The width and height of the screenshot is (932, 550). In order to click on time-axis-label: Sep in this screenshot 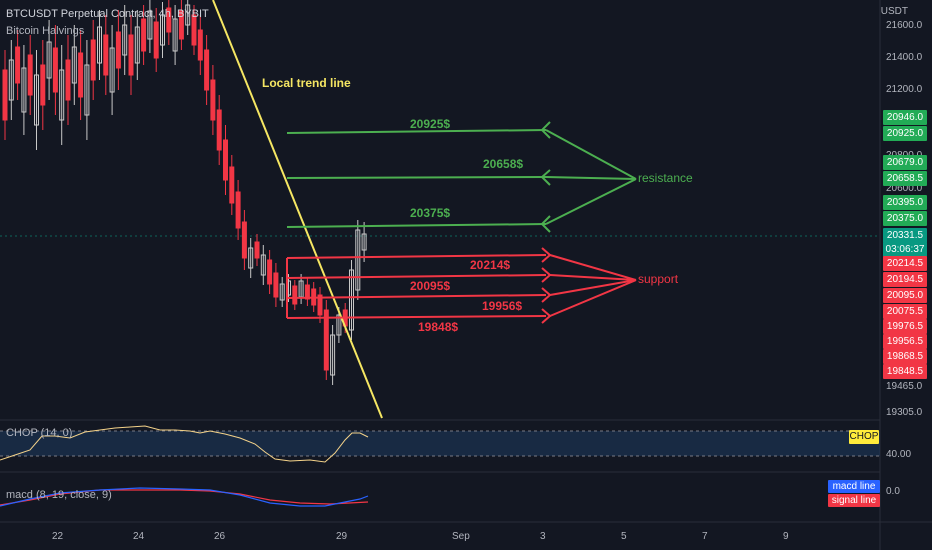, I will do `click(461, 536)`.